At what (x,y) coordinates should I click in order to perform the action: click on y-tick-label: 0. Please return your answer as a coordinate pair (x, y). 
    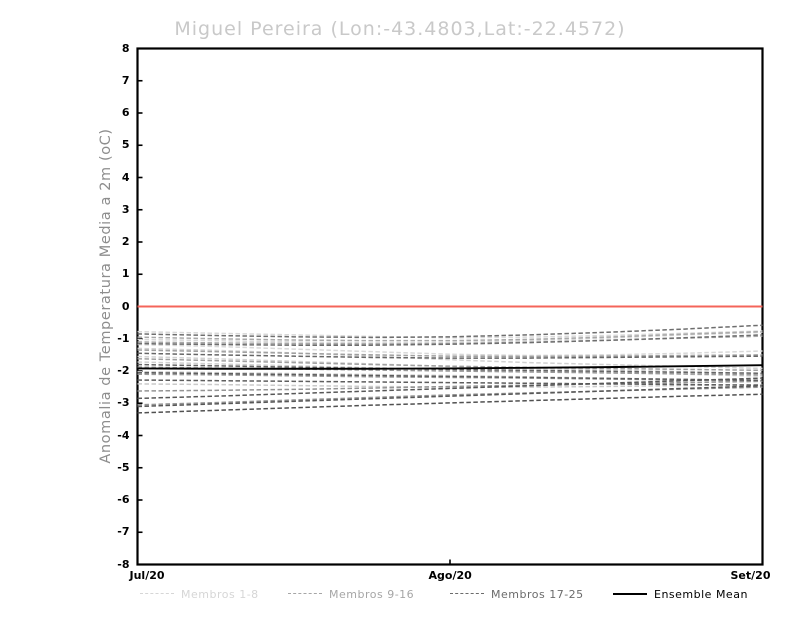
    Looking at the image, I should click on (125, 306).